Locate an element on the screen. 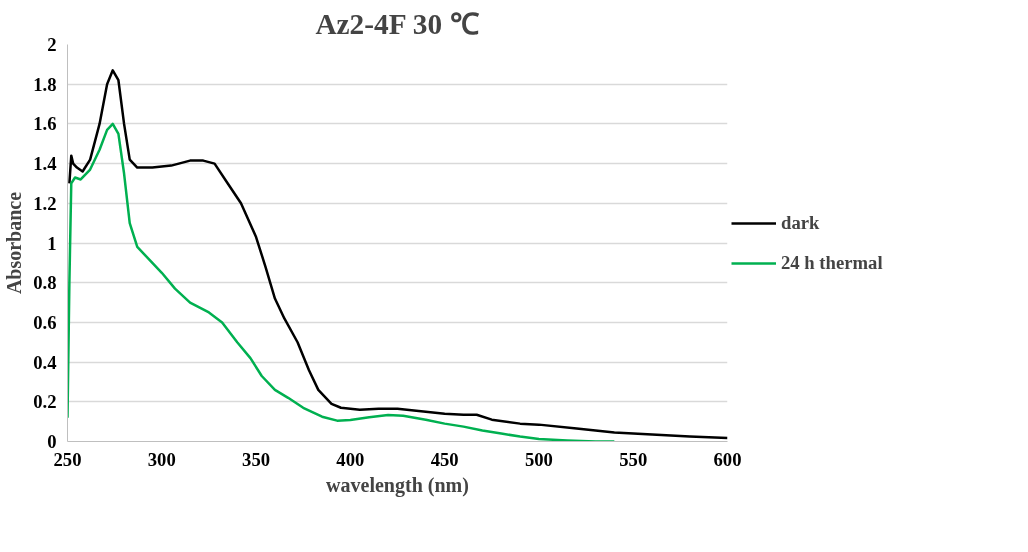 The width and height of the screenshot is (1028, 552). x-tick-label: 350 is located at coordinates (256, 459).